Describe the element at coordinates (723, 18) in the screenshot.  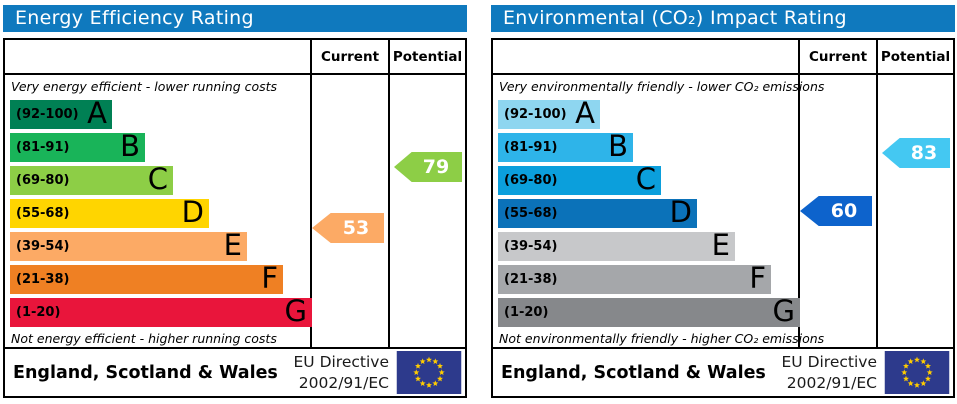
I see `panel-title: Environmental (CO₂) Impact Rating` at that location.